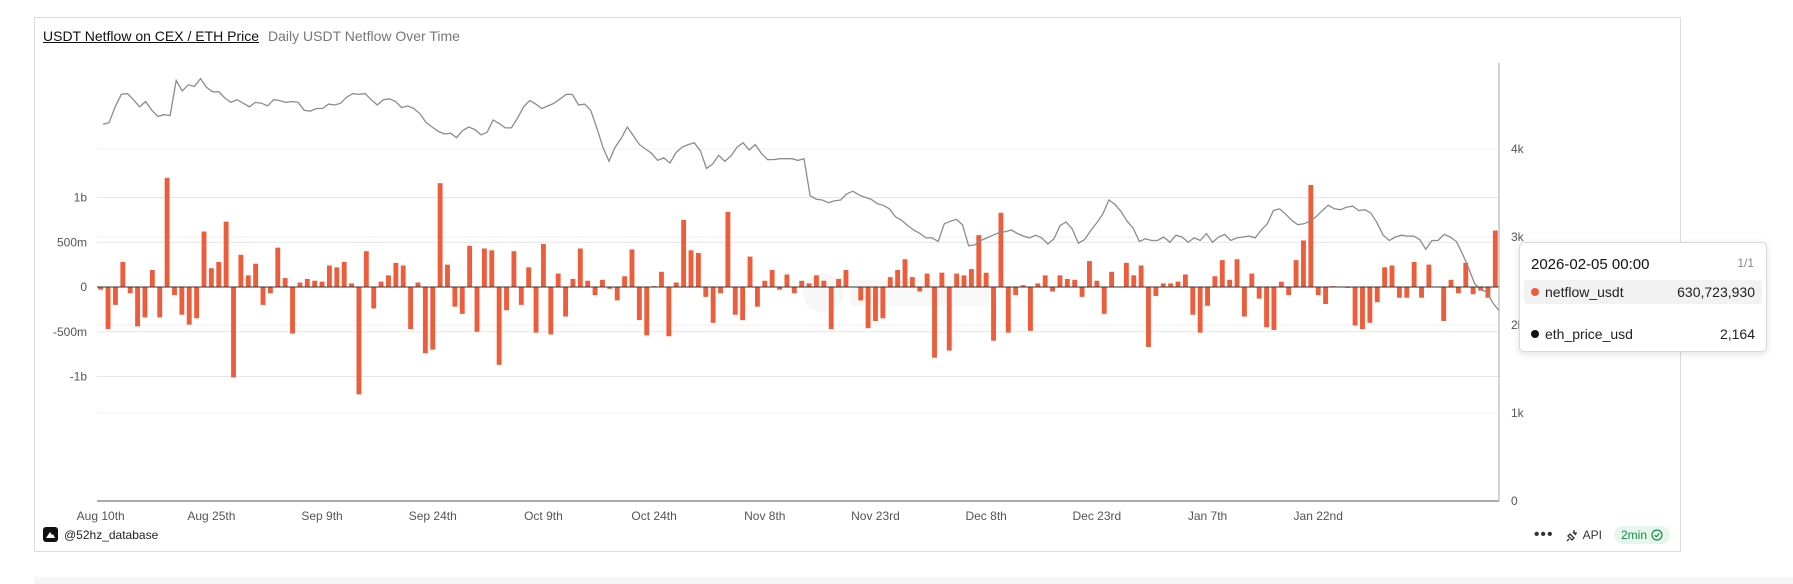 This screenshot has width=1793, height=584. What do you see at coordinates (1514, 501) in the screenshot?
I see `y-right-tick-label: 0` at bounding box center [1514, 501].